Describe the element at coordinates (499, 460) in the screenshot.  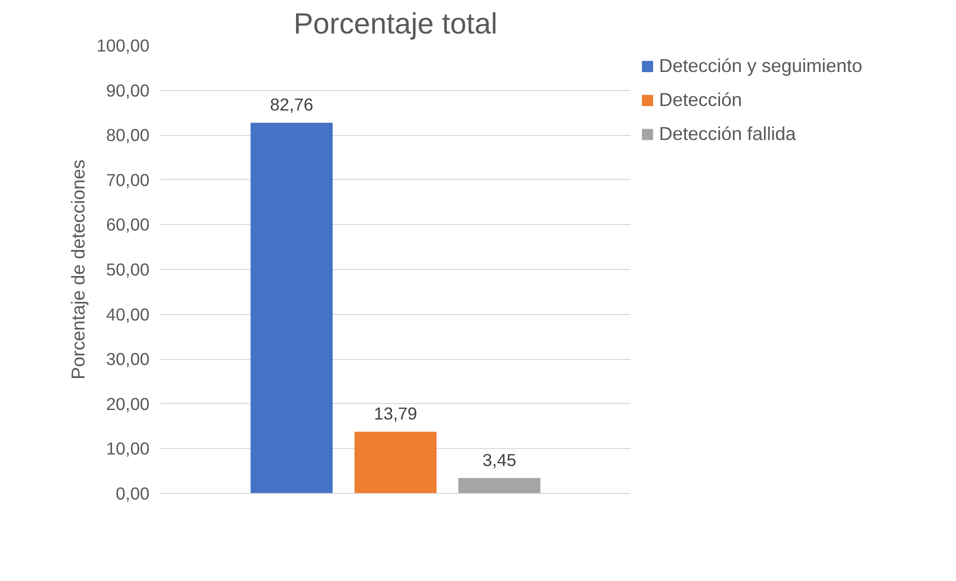
I see `data-label: 3,45` at that location.